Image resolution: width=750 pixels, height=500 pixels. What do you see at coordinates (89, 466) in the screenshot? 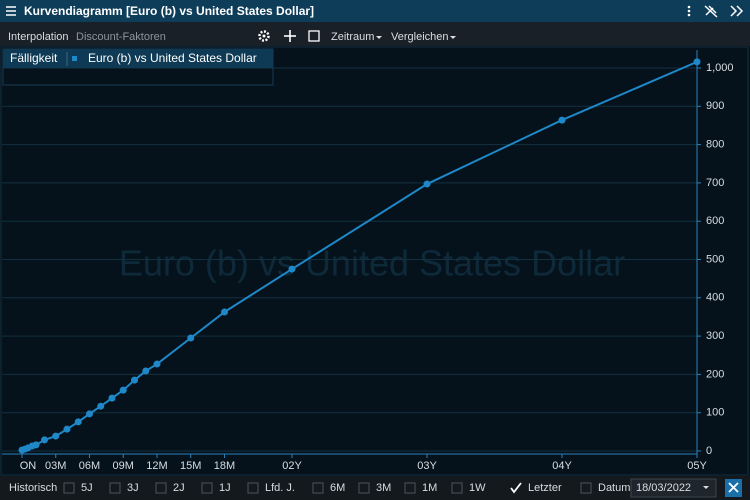
I see `x-tick-label: 06M` at bounding box center [89, 466].